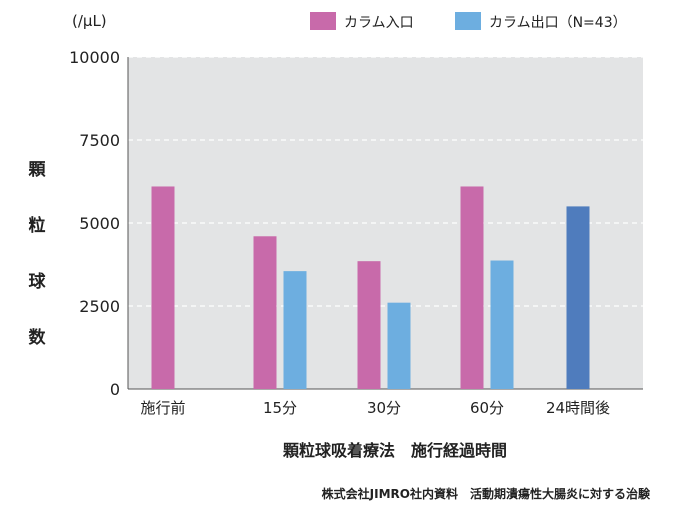 The width and height of the screenshot is (680, 520). I want to click on legend-label-outlet: カラム出口（N=43）, so click(558, 23).